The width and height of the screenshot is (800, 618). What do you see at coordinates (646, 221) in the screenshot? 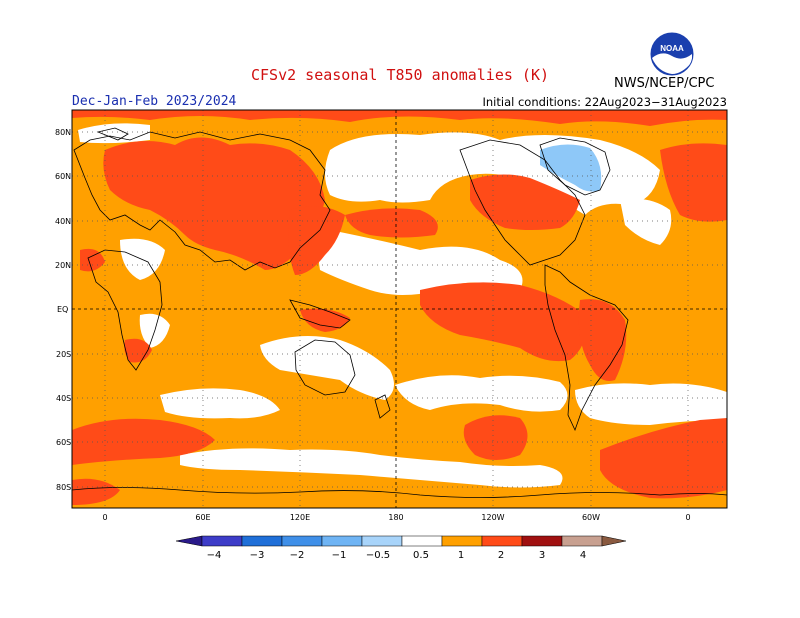
I see `neutral-region-north-atlantic` at bounding box center [646, 221].